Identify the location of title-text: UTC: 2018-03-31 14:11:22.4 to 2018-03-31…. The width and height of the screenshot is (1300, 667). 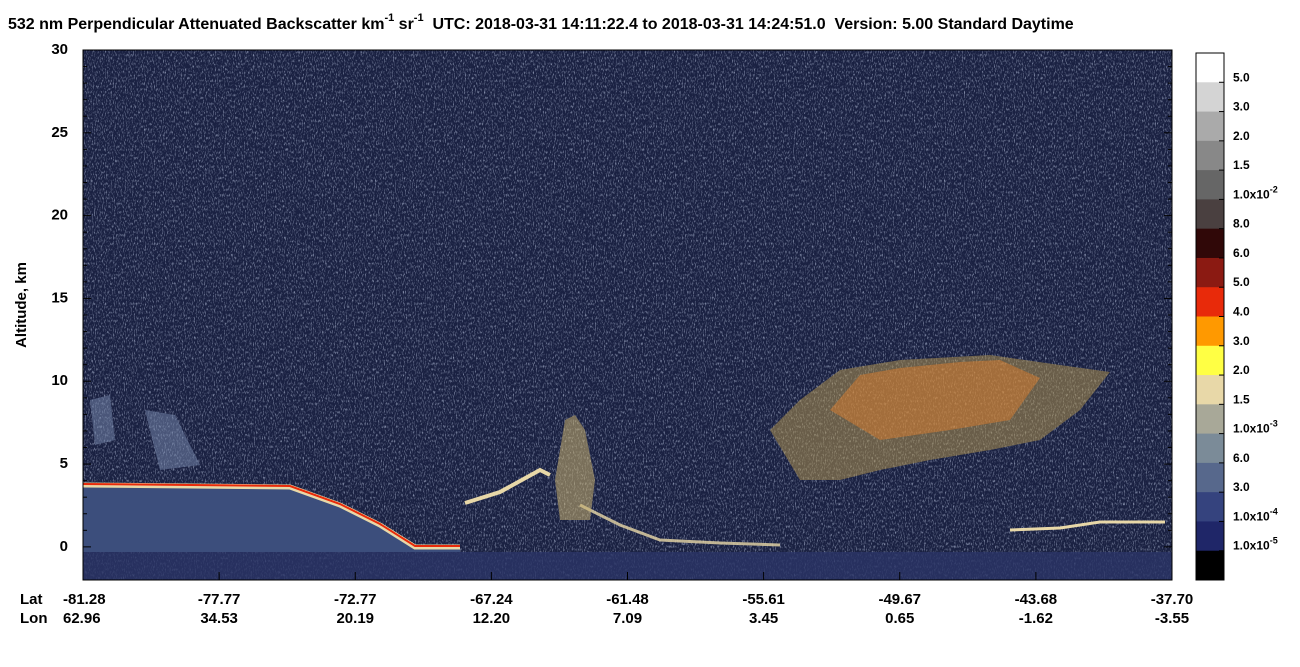
(749, 24).